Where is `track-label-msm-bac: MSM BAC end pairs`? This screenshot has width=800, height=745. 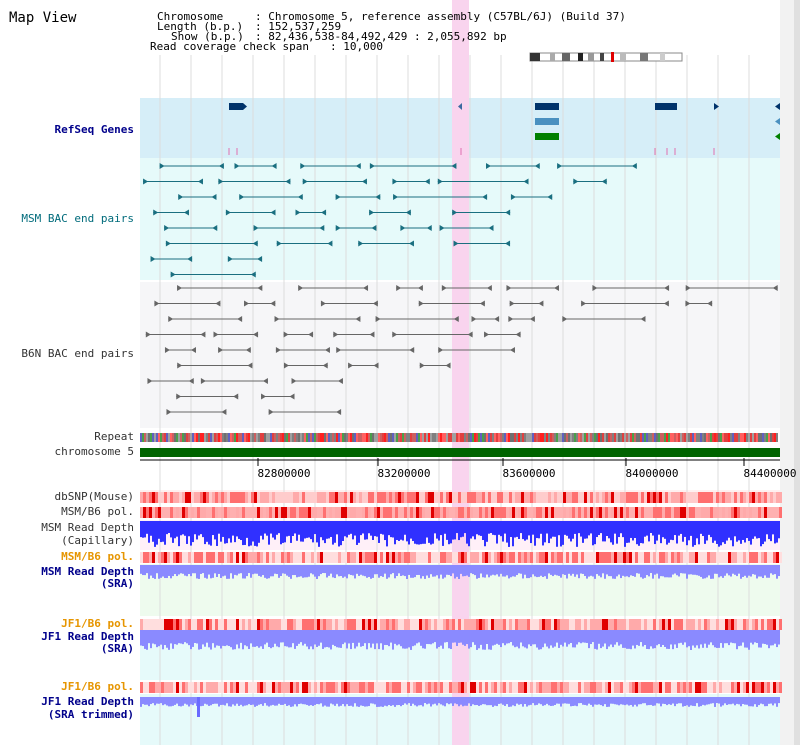 track-label-msm-bac: MSM BAC end pairs is located at coordinates (77, 218).